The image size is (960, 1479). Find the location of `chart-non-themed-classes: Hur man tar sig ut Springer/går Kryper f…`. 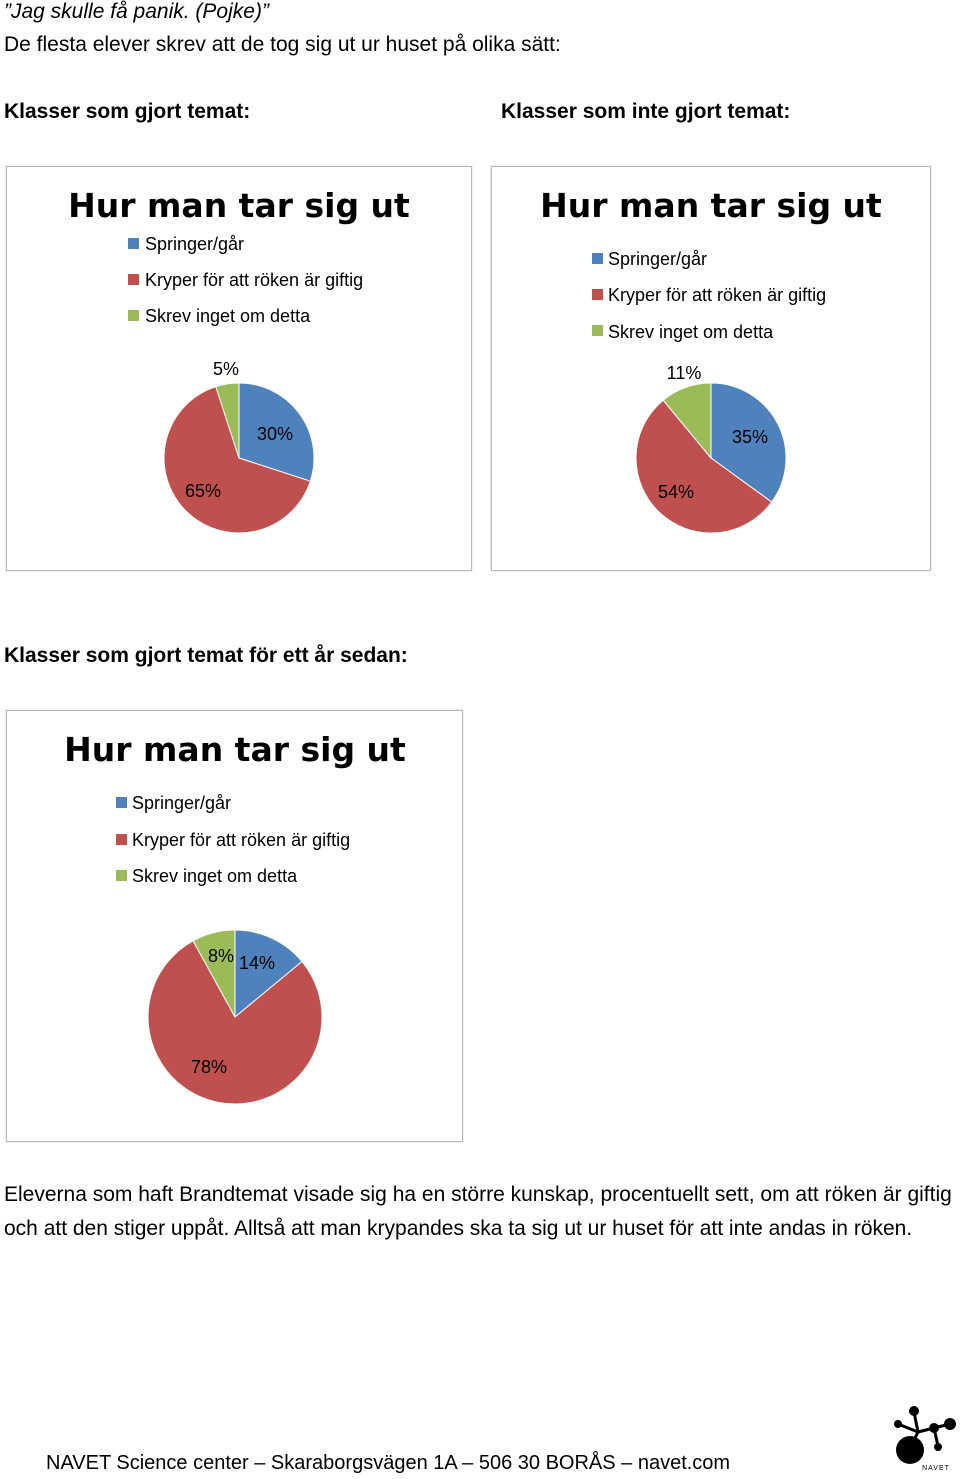

chart-non-themed-classes: Hur man tar sig ut Springer/går Kryper f… is located at coordinates (711, 368).